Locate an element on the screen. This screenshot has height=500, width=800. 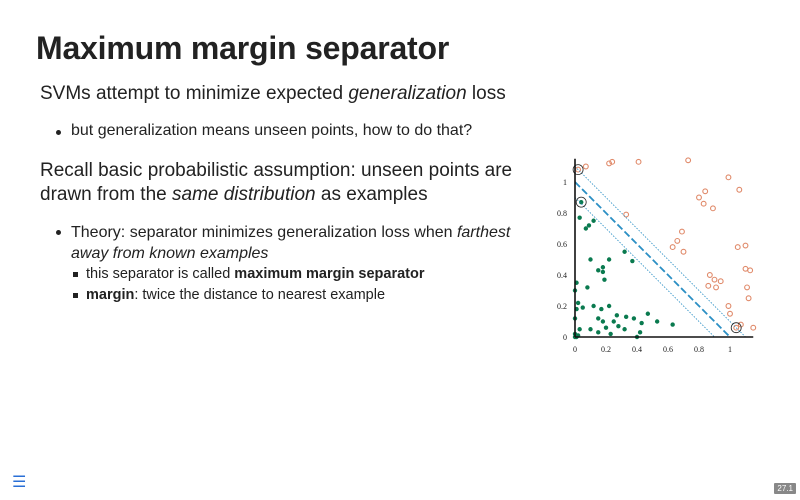
sub1-bold: maximum margin separator is located at coordinates (329, 274).